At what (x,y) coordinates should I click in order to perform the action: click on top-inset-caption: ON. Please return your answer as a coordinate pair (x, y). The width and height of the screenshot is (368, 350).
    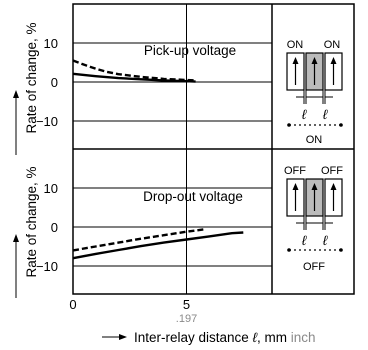
    Looking at the image, I should click on (314, 140).